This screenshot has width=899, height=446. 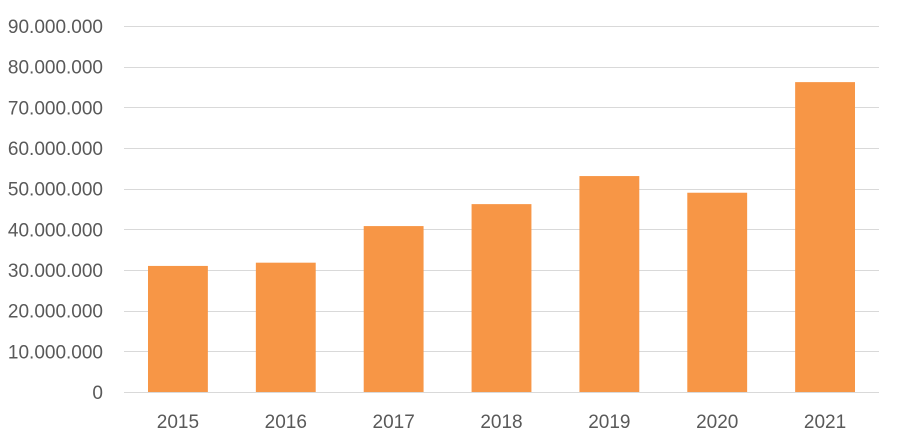 What do you see at coordinates (97, 393) in the screenshot?
I see `y-tick-label: 0` at bounding box center [97, 393].